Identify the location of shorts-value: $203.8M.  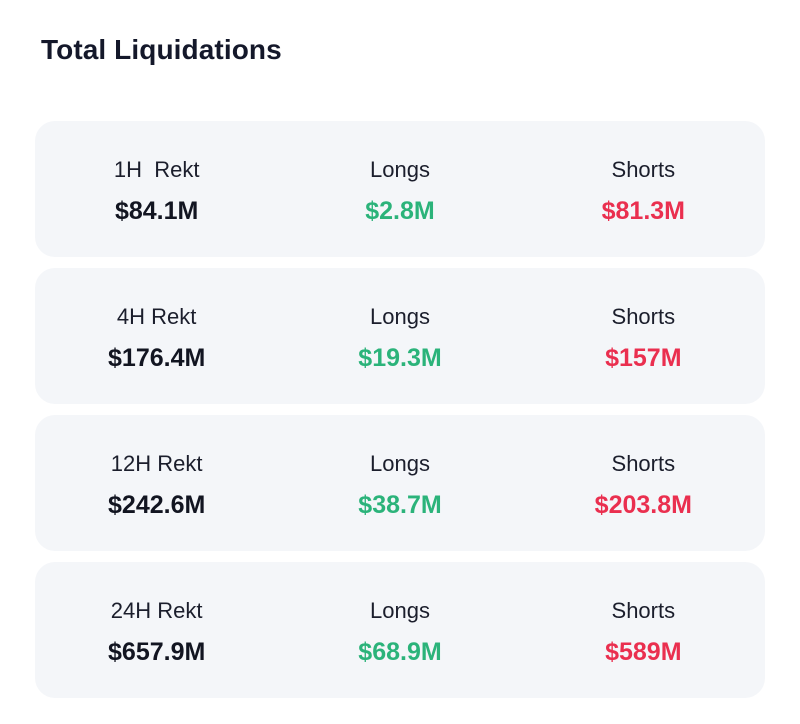
(643, 505).